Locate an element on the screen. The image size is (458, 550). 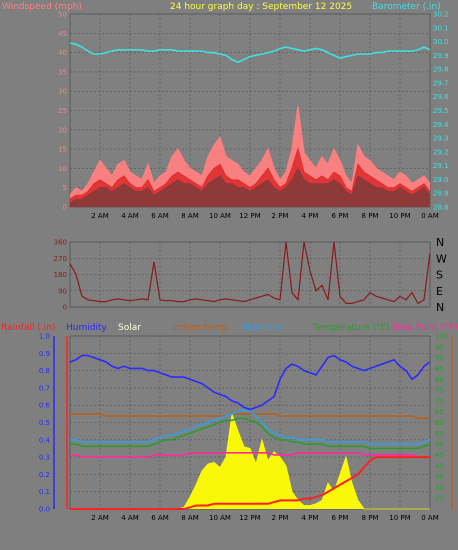
rain-y-tick: 0.1 is located at coordinates (44, 492).